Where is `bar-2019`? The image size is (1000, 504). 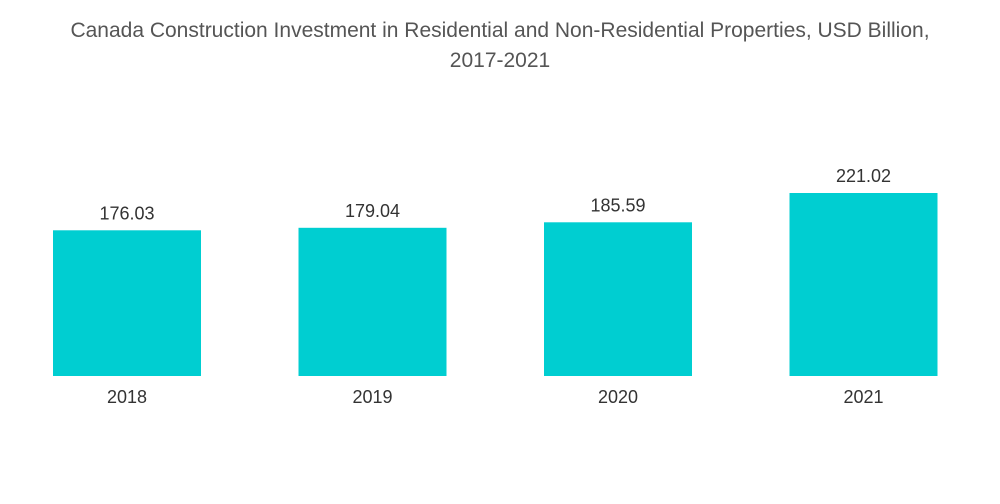
bar-2019 is located at coordinates (372, 301).